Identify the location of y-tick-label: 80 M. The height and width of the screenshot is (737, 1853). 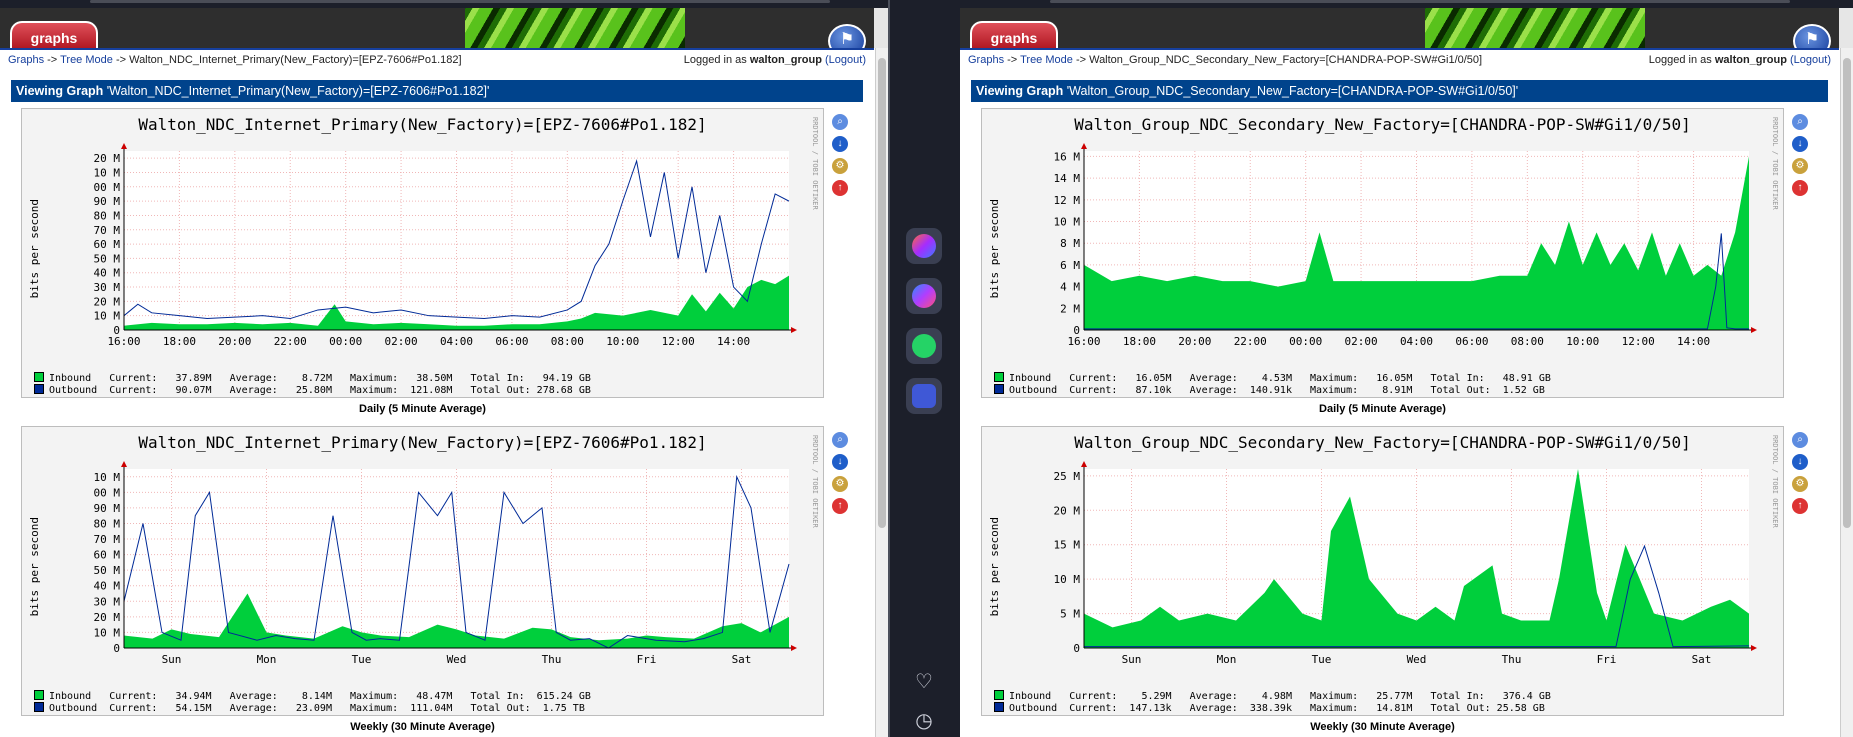
(107, 215).